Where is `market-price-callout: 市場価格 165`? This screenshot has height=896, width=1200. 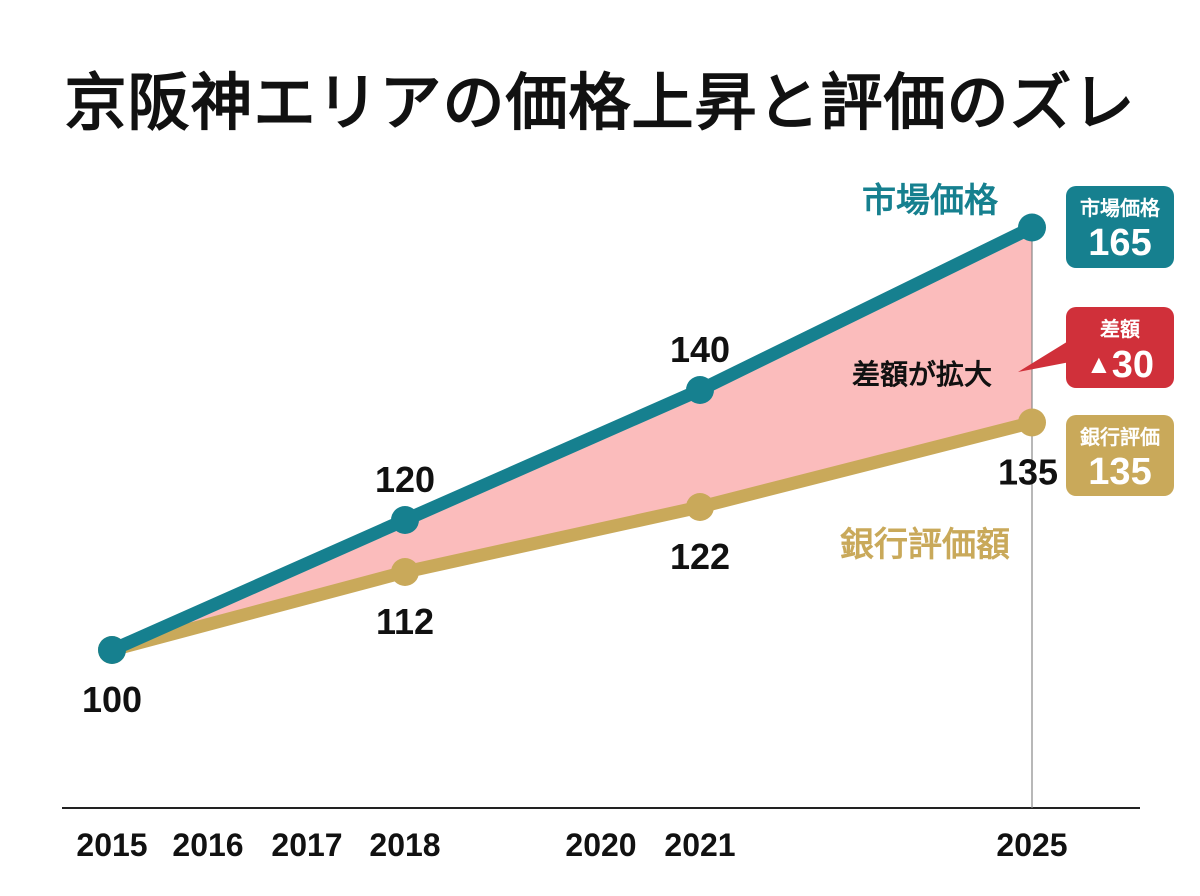 market-price-callout: 市場価格 165 is located at coordinates (1120, 227).